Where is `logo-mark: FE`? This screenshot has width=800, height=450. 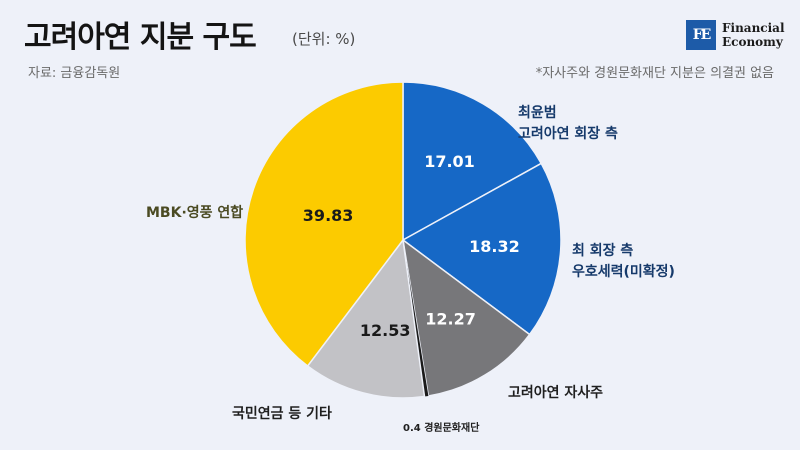 logo-mark: FE is located at coordinates (701, 35).